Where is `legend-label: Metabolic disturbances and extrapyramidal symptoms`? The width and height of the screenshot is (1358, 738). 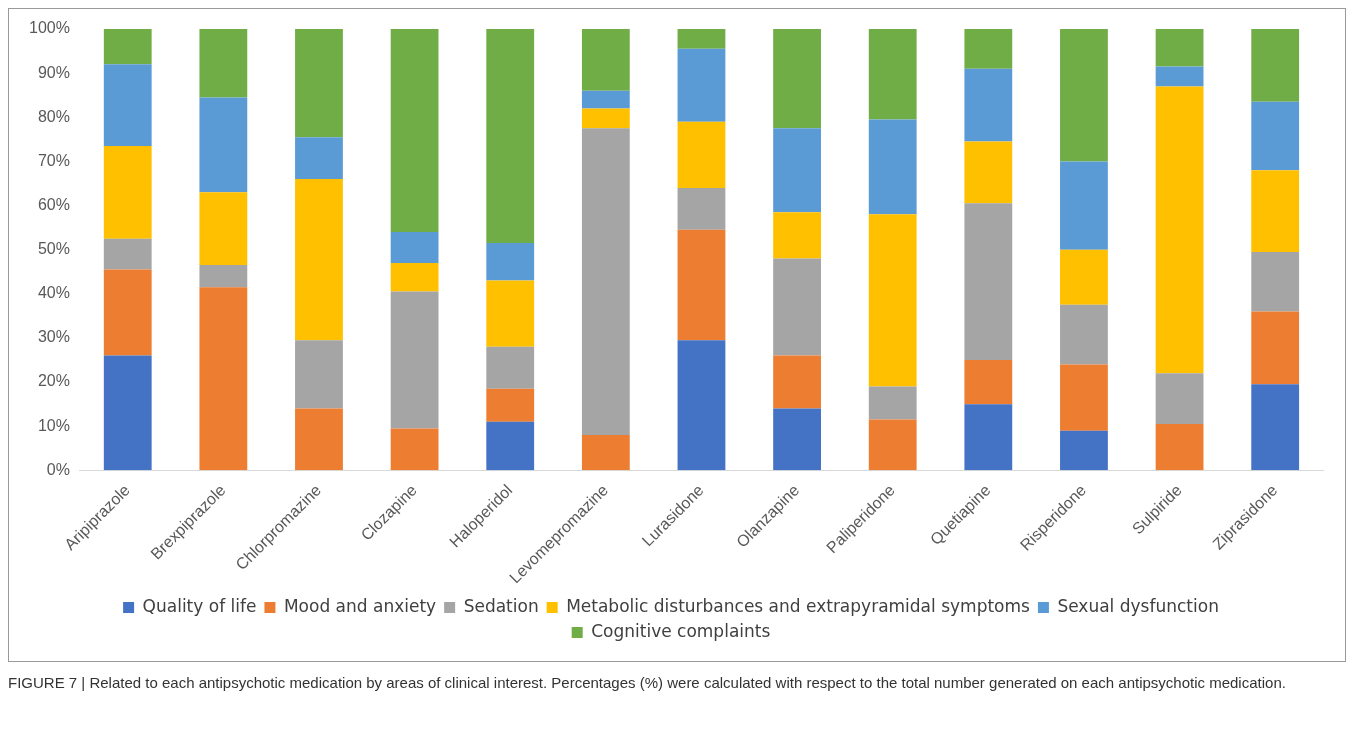
legend-label: Metabolic disturbances and extrapyramidal symptoms is located at coordinates (798, 605).